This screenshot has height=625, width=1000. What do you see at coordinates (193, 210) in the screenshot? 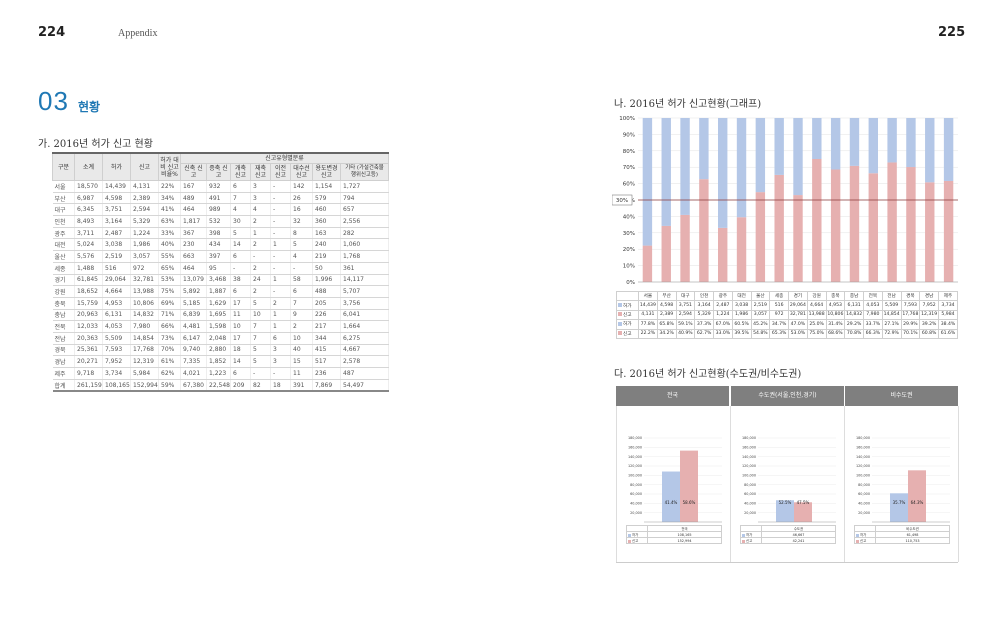
I see `table-cell: 464` at bounding box center [193, 210].